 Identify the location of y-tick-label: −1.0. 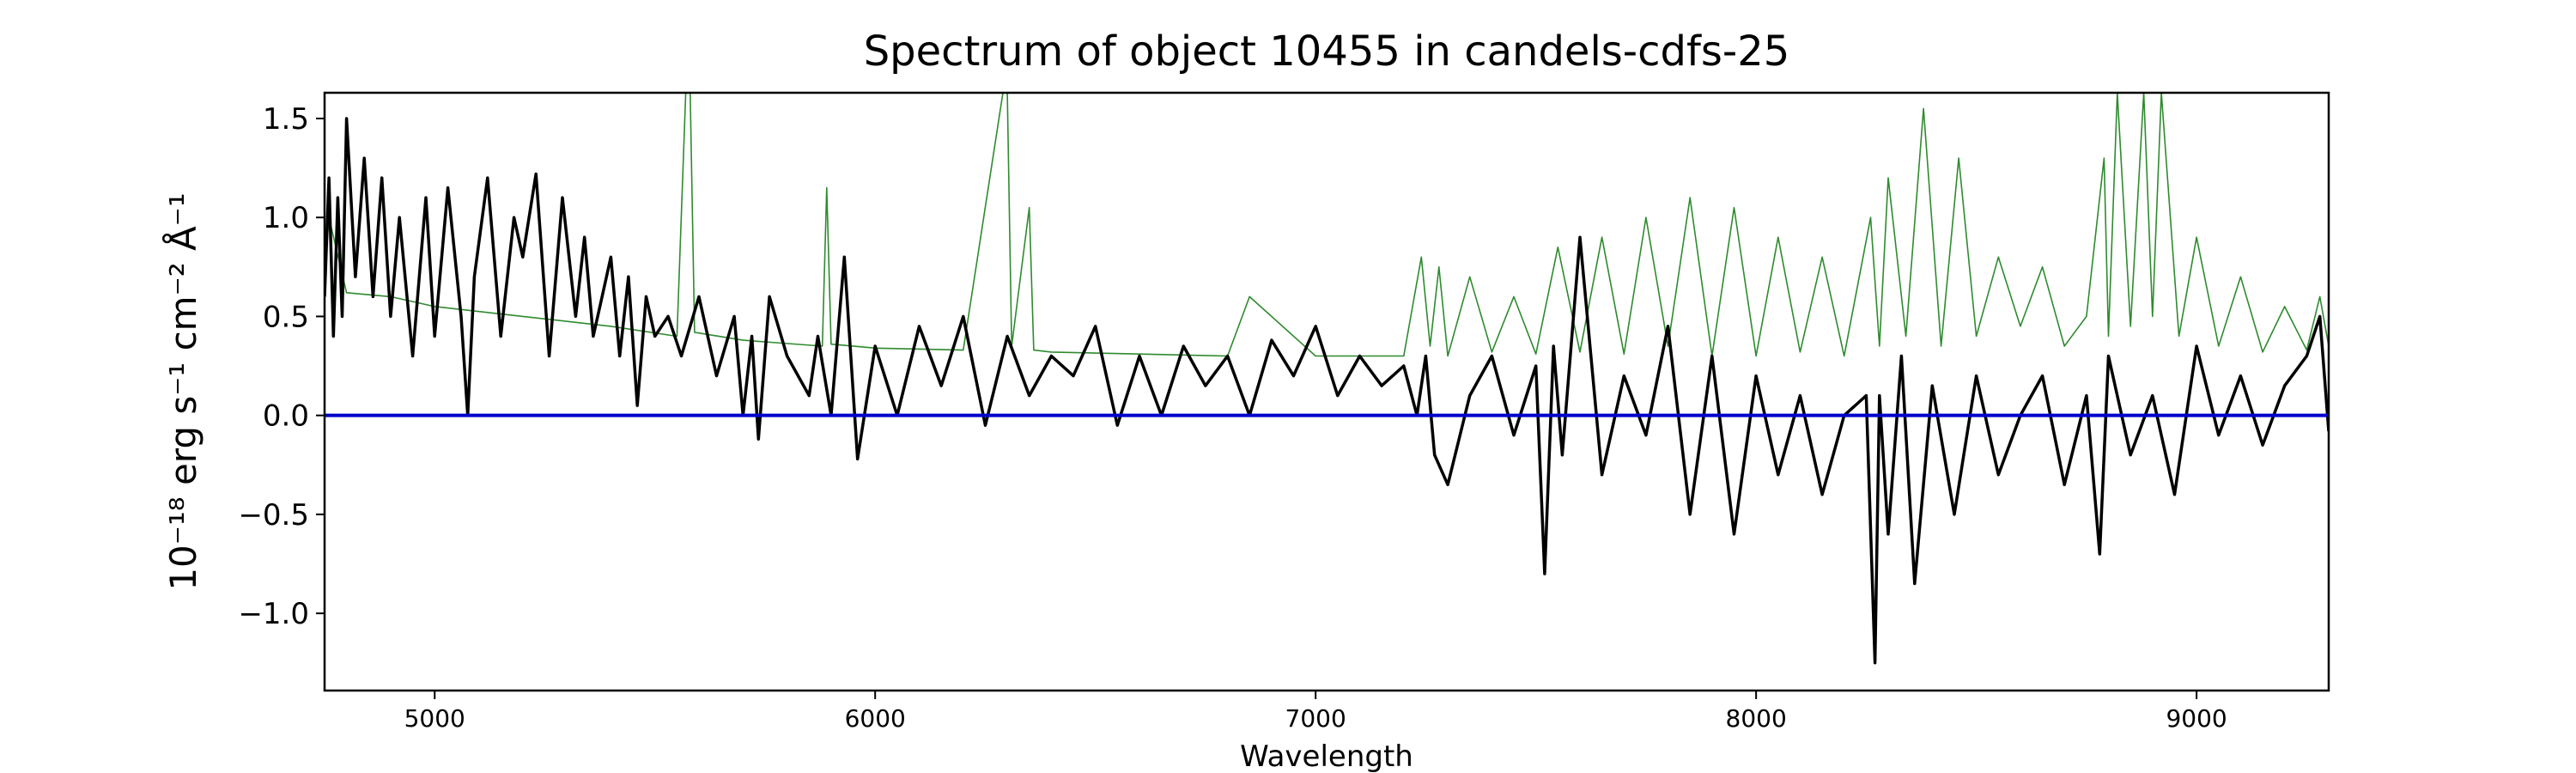
(273, 614).